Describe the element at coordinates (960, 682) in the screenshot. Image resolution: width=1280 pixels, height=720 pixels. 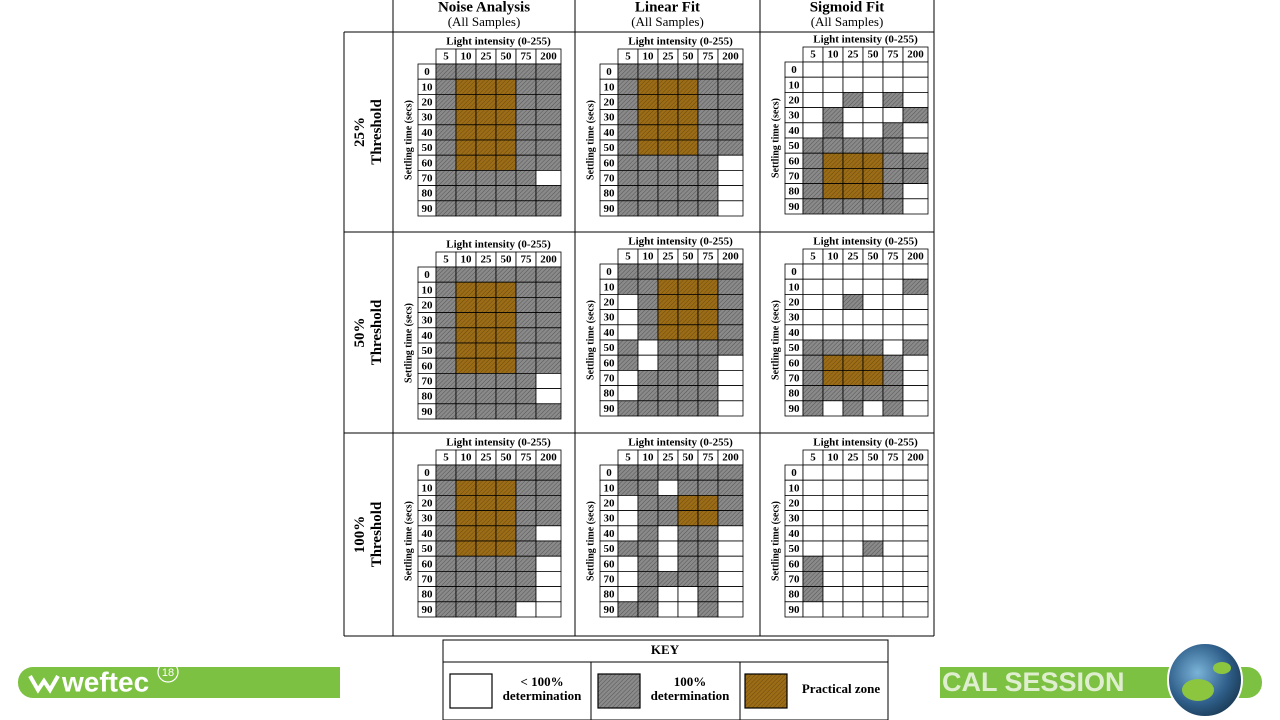
I see `banner-bar-start` at that location.